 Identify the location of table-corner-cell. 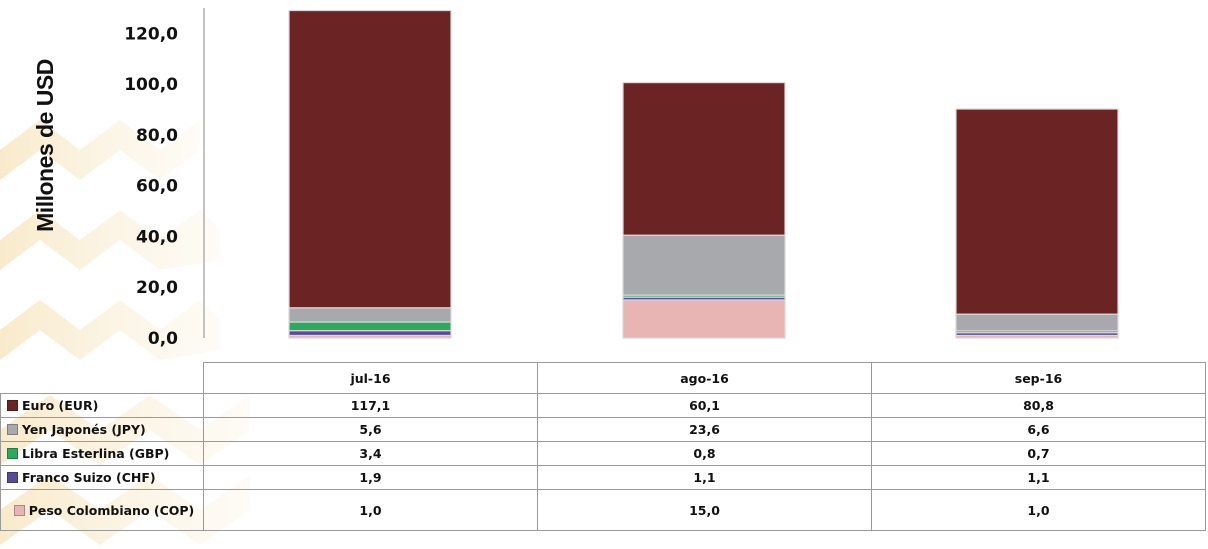
(102, 378).